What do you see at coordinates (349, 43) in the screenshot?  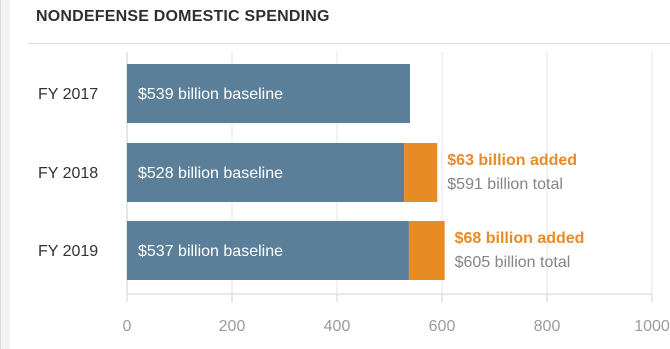 I see `title-divider` at bounding box center [349, 43].